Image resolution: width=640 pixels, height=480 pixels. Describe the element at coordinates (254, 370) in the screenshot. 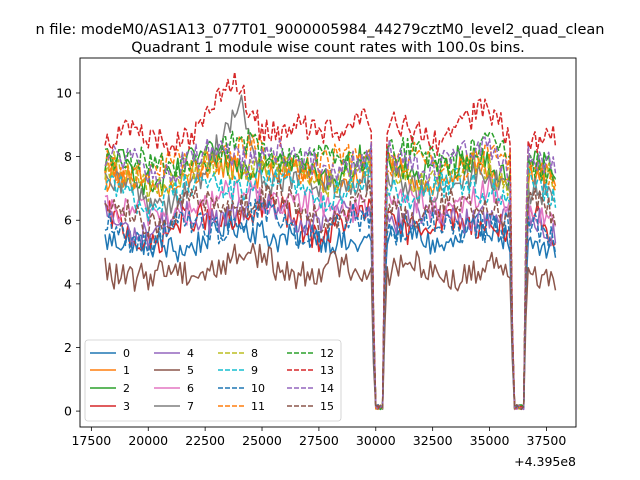

I see `legend-label-9: 9` at that location.